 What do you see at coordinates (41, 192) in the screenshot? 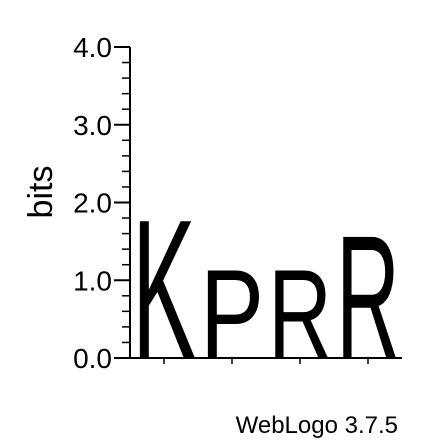
I see `y-axis-label: bits` at bounding box center [41, 192].